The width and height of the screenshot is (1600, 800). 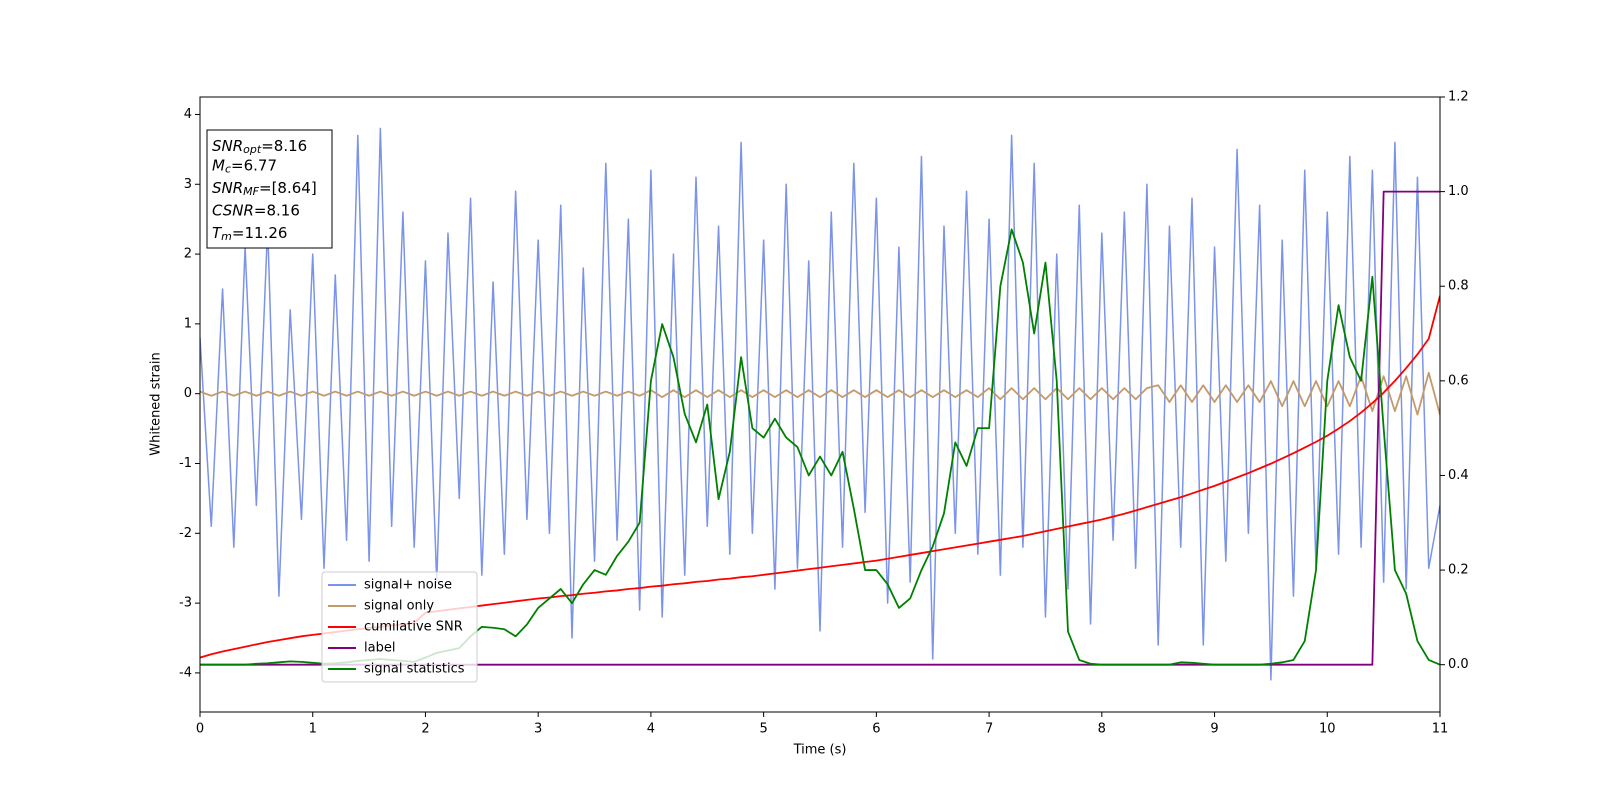 I want to click on x-tick-label: 9, so click(x=1214, y=729).